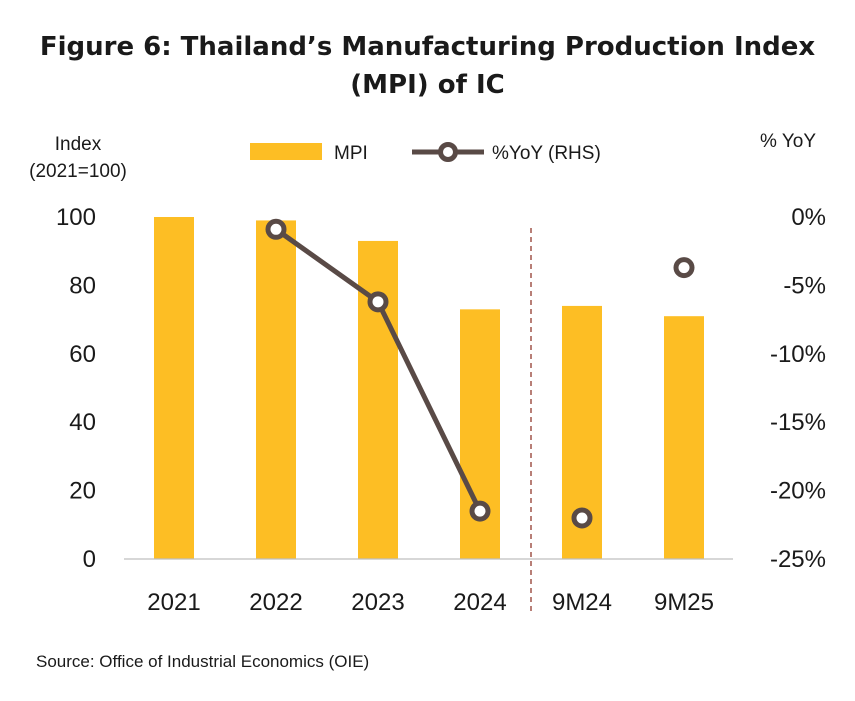 The image size is (855, 701). I want to click on y-right-tick-label: -15%, so click(798, 422).